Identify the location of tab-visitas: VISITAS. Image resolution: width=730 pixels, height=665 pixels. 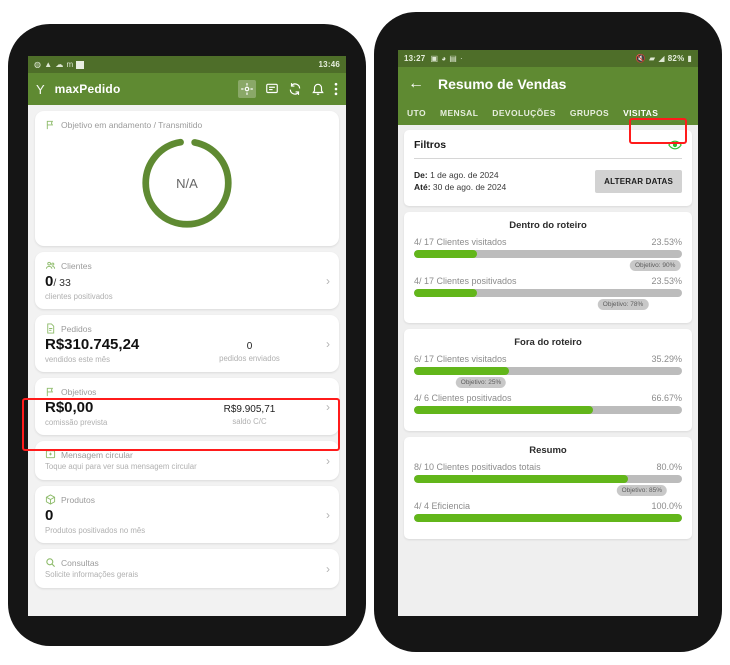
(641, 113).